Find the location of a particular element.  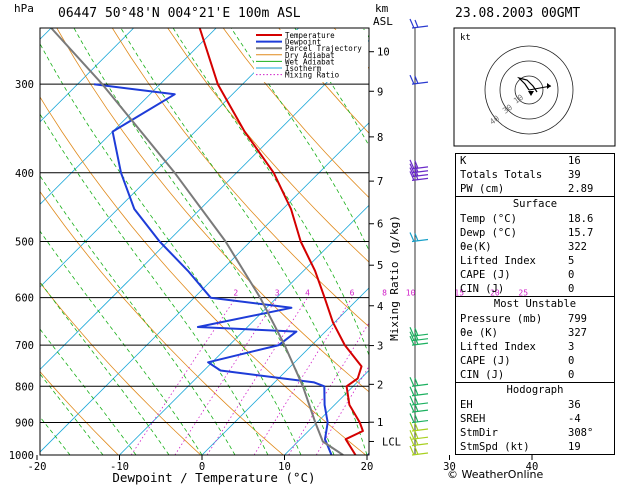

pressure-tick-label: 300 is located at coordinates (24, 85).